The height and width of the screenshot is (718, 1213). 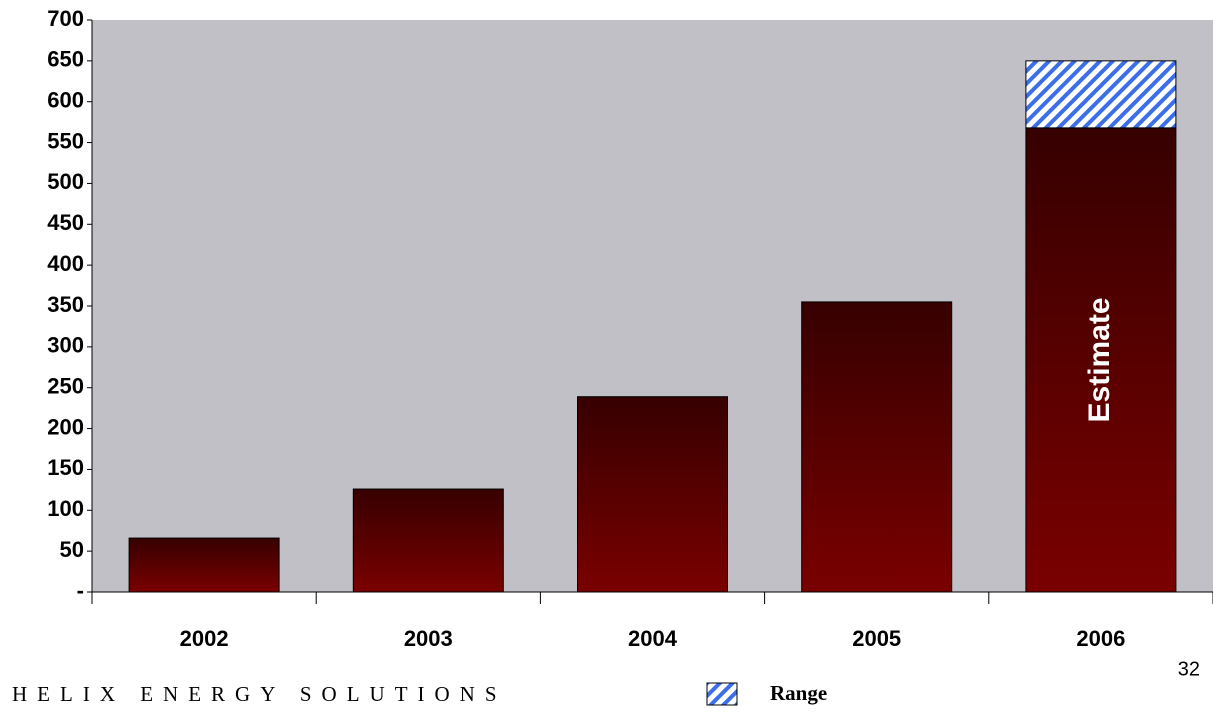 What do you see at coordinates (722, 694) in the screenshot?
I see `legend-swatch` at bounding box center [722, 694].